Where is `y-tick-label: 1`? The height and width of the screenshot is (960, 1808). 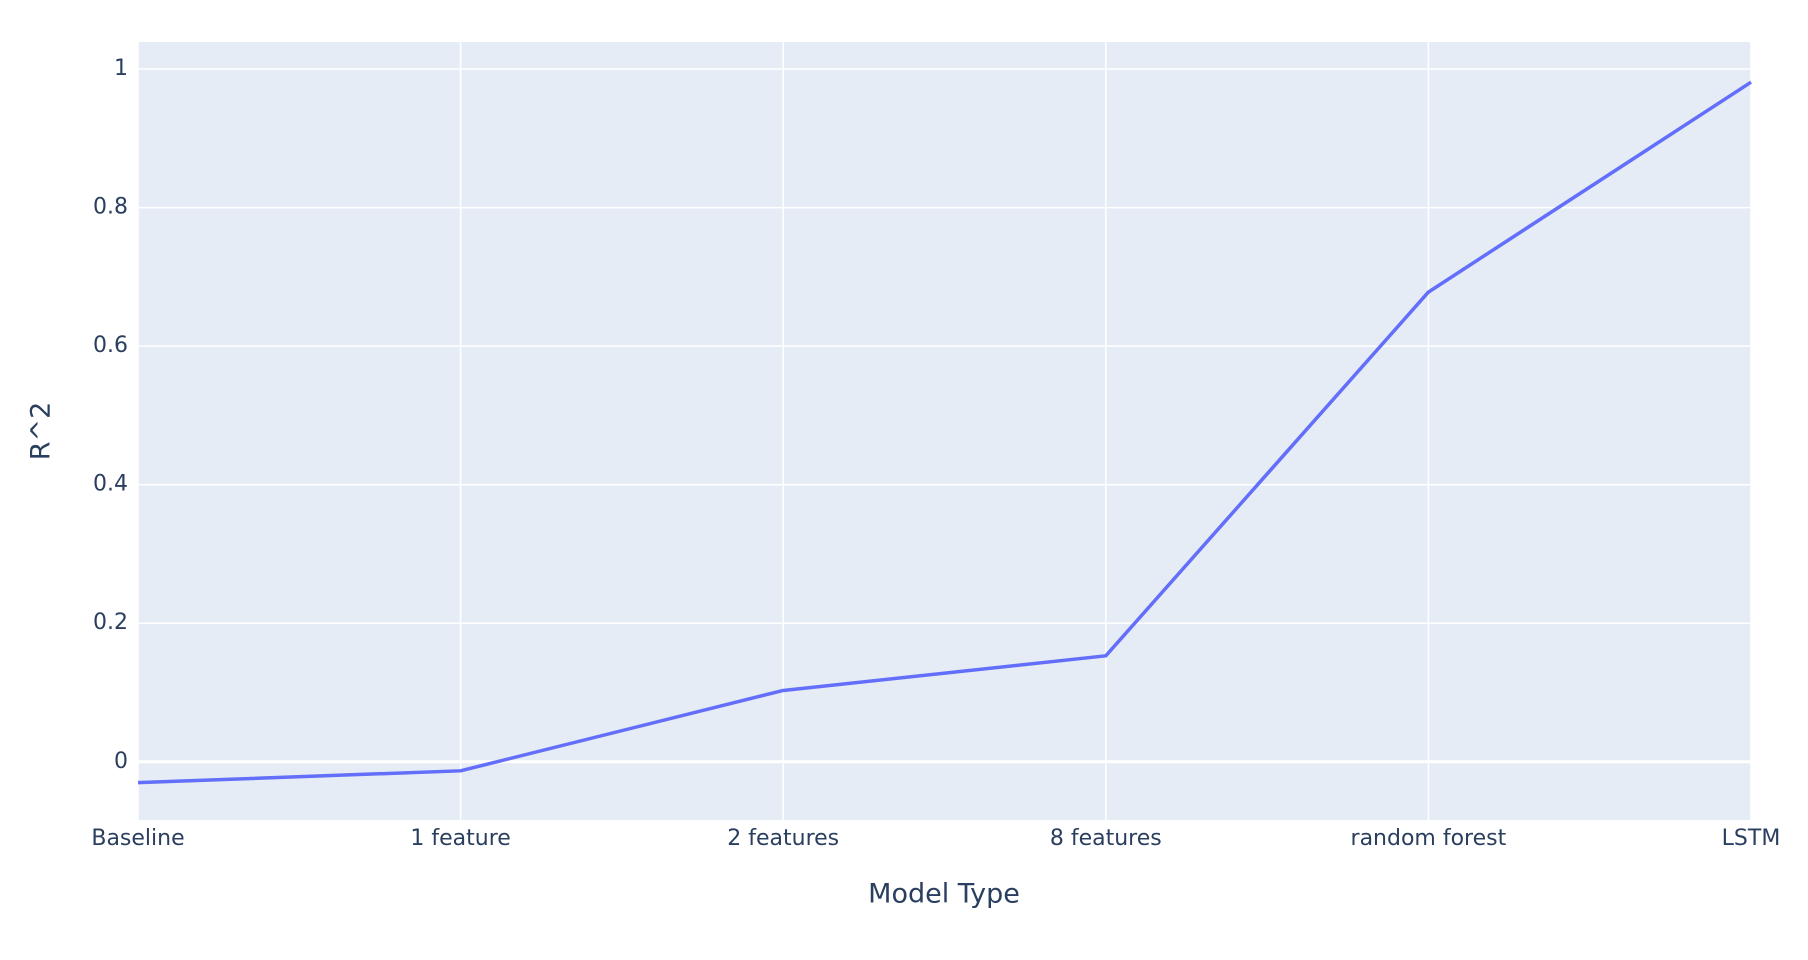 y-tick-label: 1 is located at coordinates (121, 68).